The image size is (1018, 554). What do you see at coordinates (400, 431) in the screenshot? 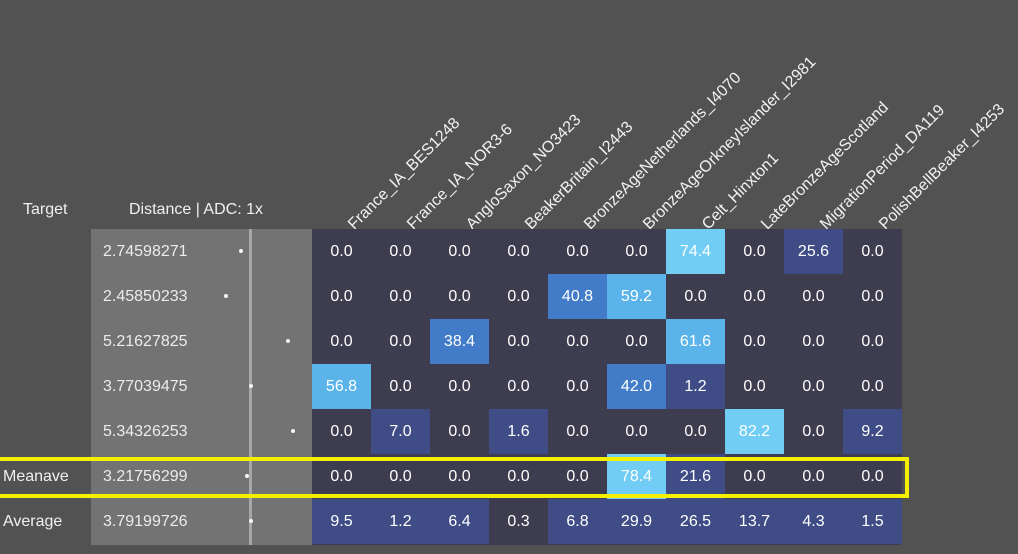
I see `heatmap-cell: 7.0` at bounding box center [400, 431].